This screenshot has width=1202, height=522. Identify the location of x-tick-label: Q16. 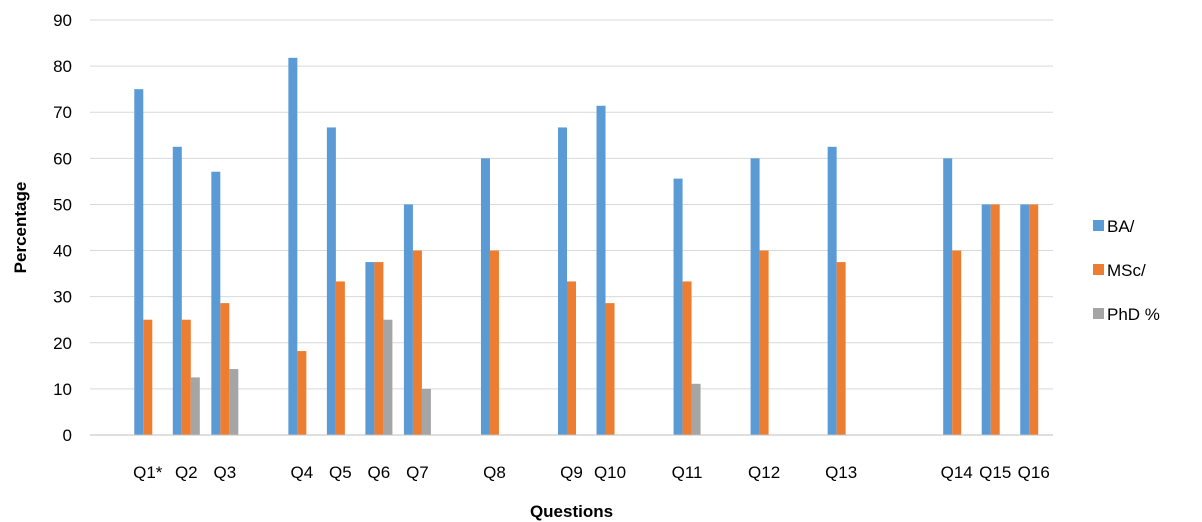
(1034, 472).